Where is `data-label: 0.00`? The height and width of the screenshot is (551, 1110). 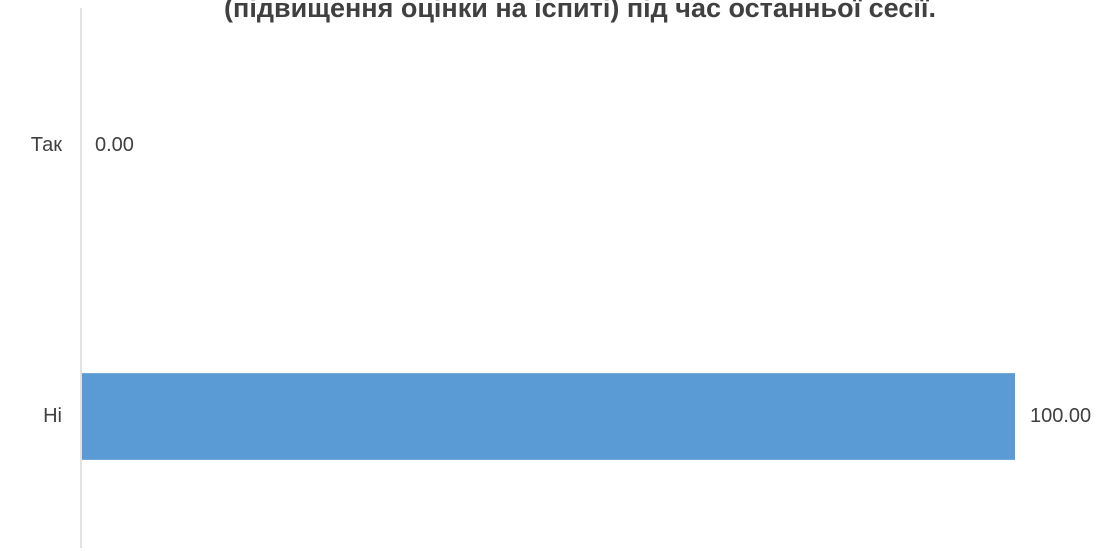
data-label: 0.00 is located at coordinates (114, 145).